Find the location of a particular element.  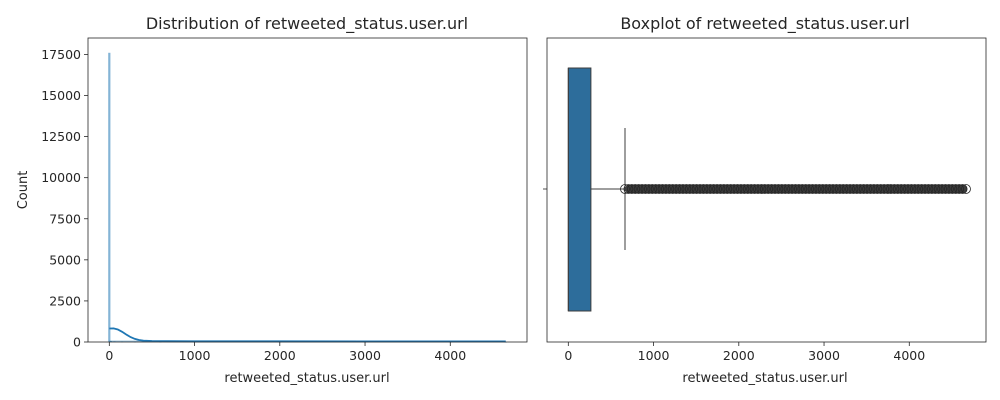

histogram-ylabel: Count is located at coordinates (23, 190).